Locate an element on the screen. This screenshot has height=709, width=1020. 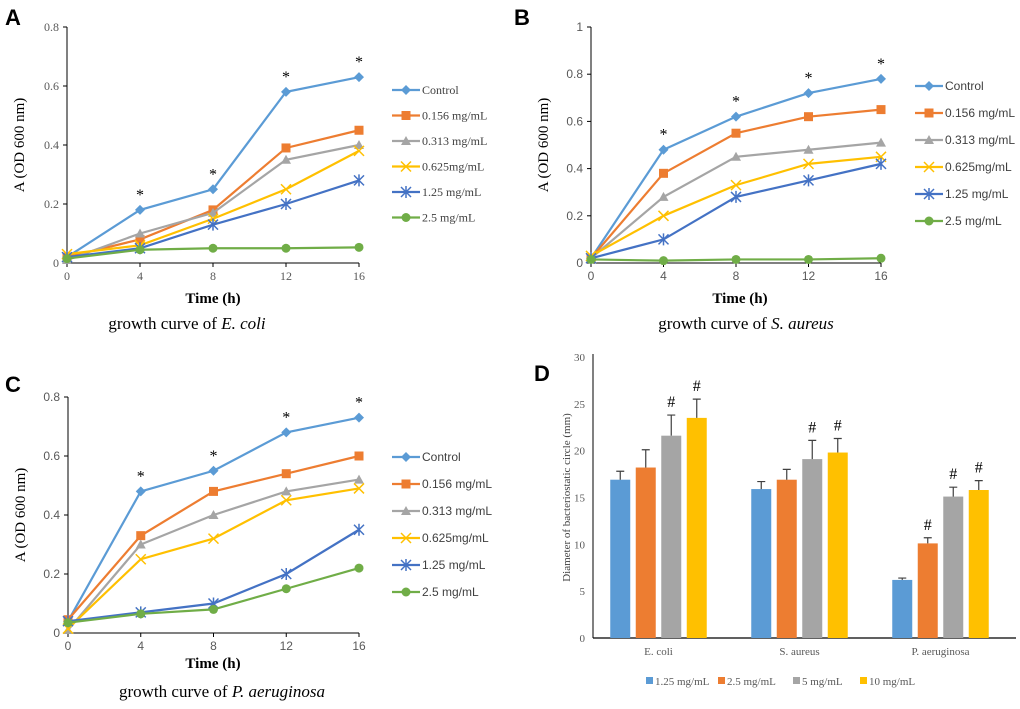
legend-label: 1.25 mg/mL is located at coordinates (454, 565).